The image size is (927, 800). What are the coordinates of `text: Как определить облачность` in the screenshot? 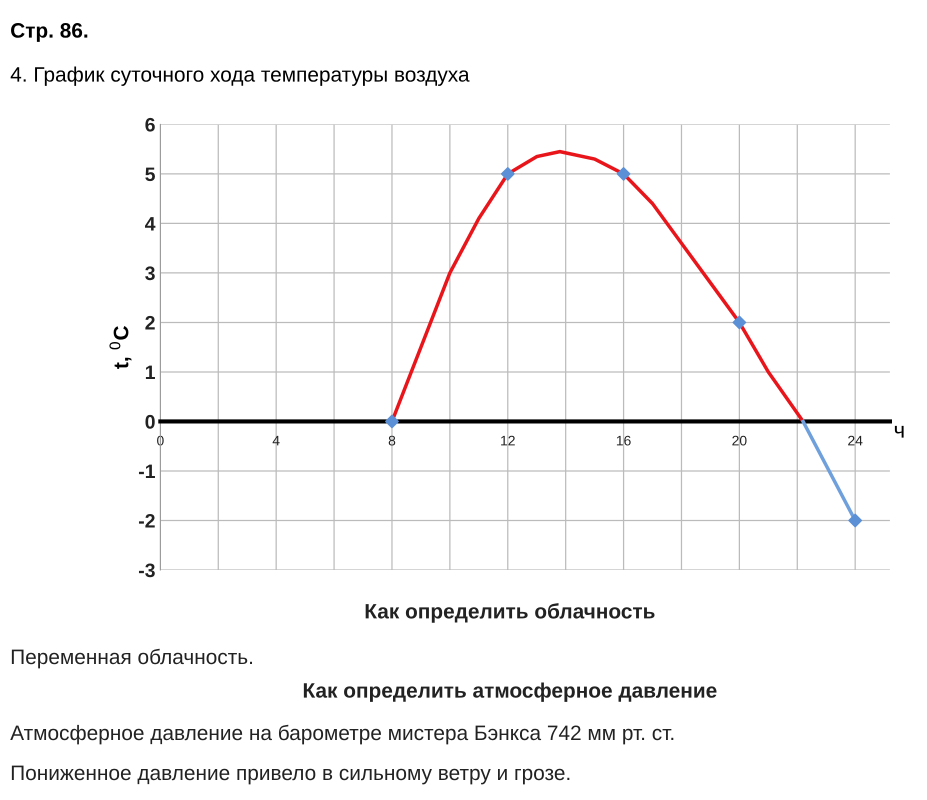 It's located at (510, 613).